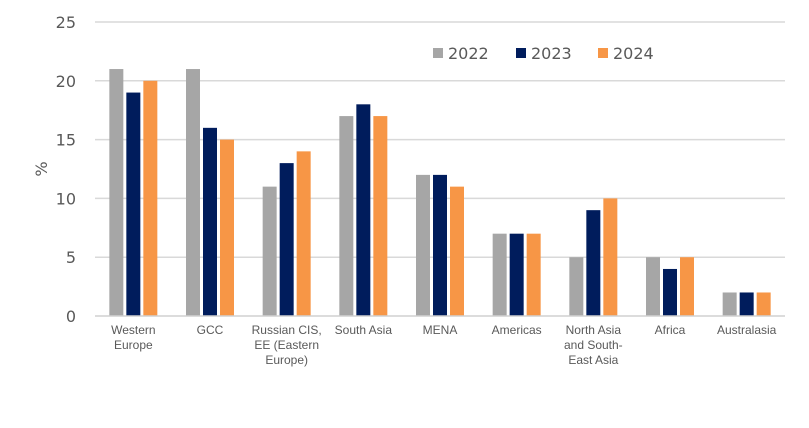 This screenshot has width=809, height=428. Describe the element at coordinates (468, 53) in the screenshot. I see `legend-label: 2022` at that location.